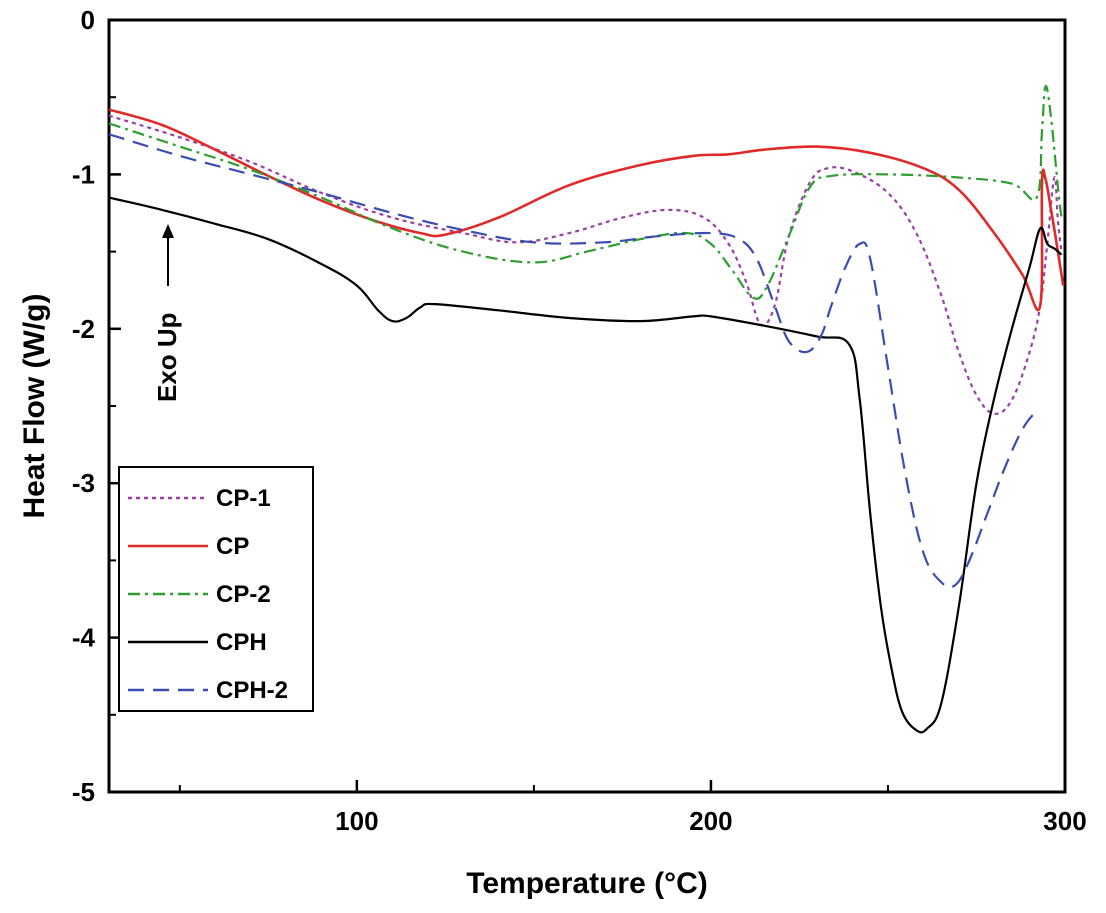  What do you see at coordinates (356, 821) in the screenshot?
I see `x-tick-label: 100` at bounding box center [356, 821].